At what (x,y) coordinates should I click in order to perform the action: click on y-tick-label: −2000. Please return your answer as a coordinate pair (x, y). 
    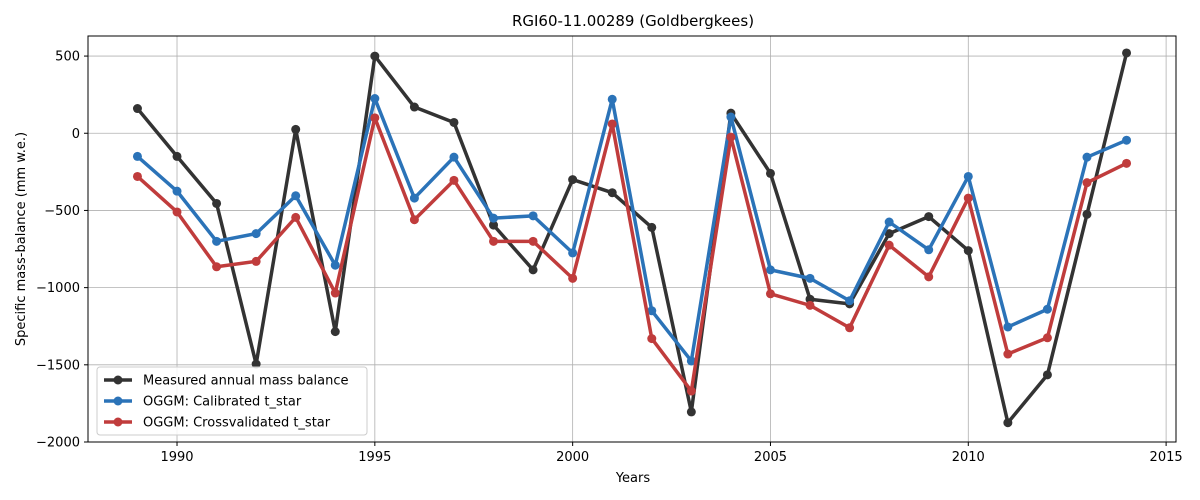
    Looking at the image, I should click on (58, 443).